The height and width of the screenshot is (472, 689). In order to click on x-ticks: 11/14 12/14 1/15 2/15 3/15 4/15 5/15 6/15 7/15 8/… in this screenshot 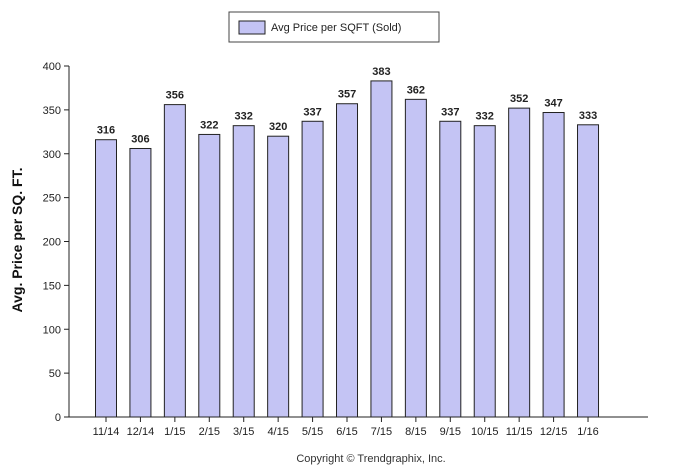, I will do `click(346, 427)`.